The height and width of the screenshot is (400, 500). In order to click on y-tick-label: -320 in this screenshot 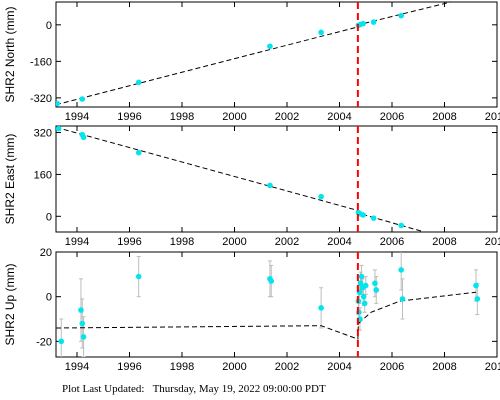, I will do `click(41, 99)`.